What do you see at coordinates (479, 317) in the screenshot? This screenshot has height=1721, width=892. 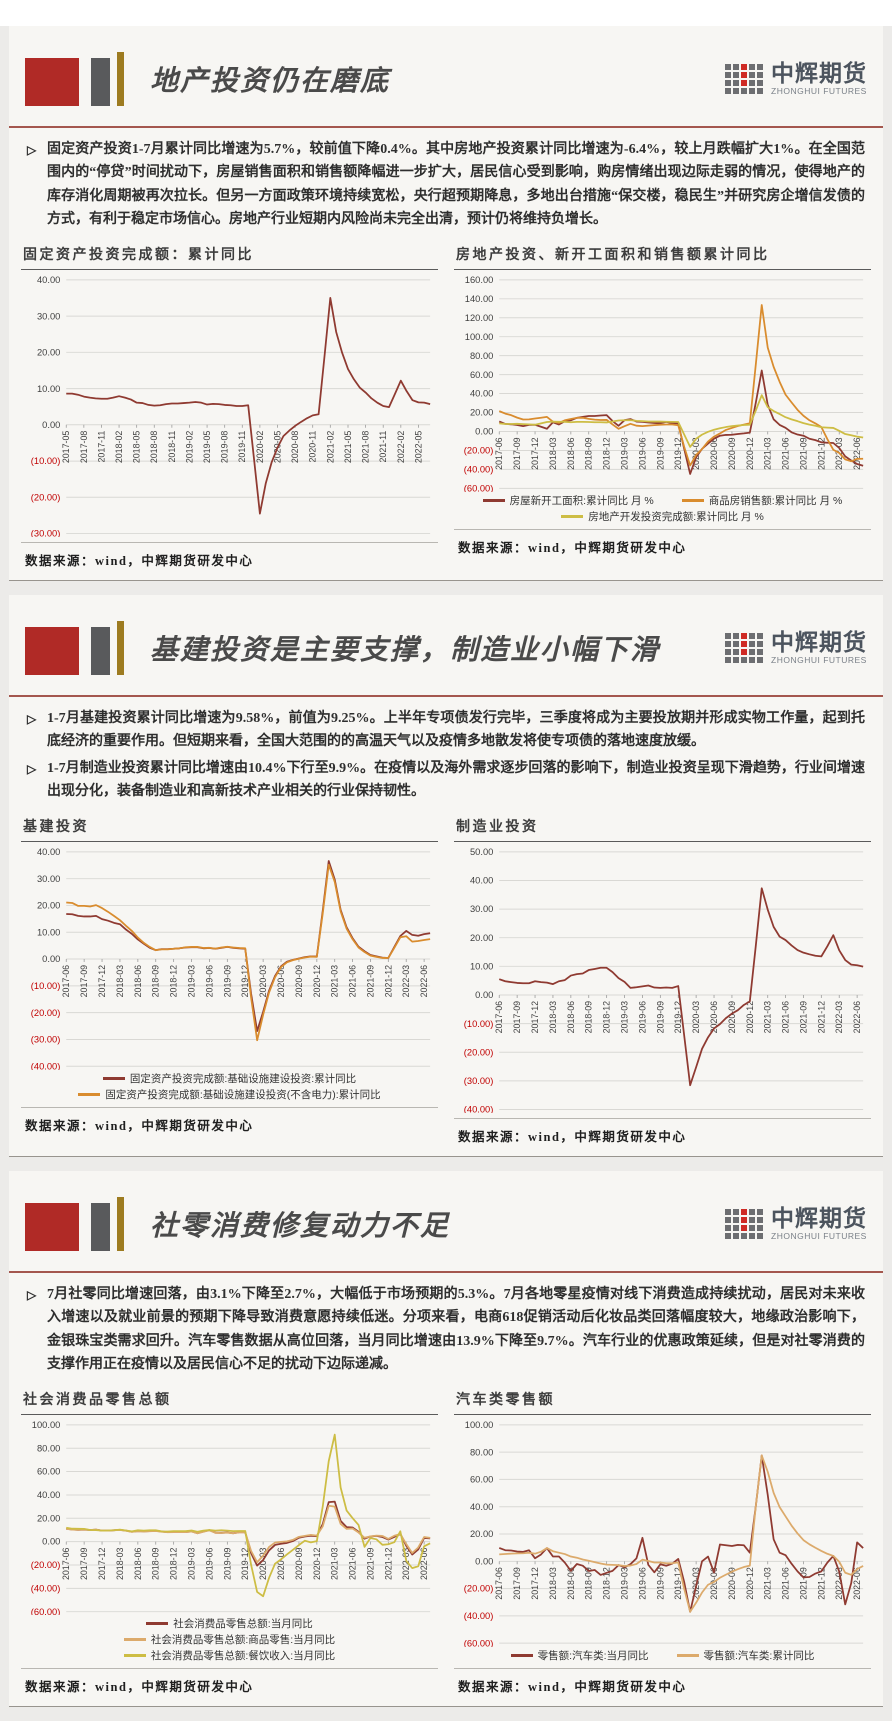 I see `y-tick-label: 120.00` at bounding box center [479, 317].